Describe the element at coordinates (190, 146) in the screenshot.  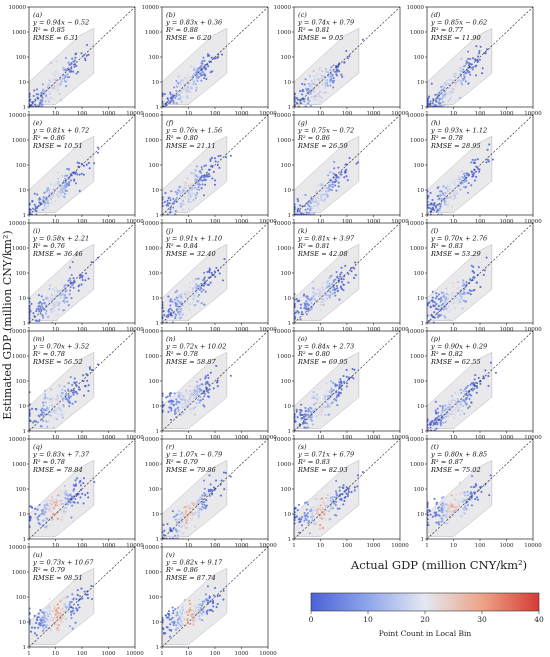
I see `rmse-value: RMSE = 21.11` at that location.